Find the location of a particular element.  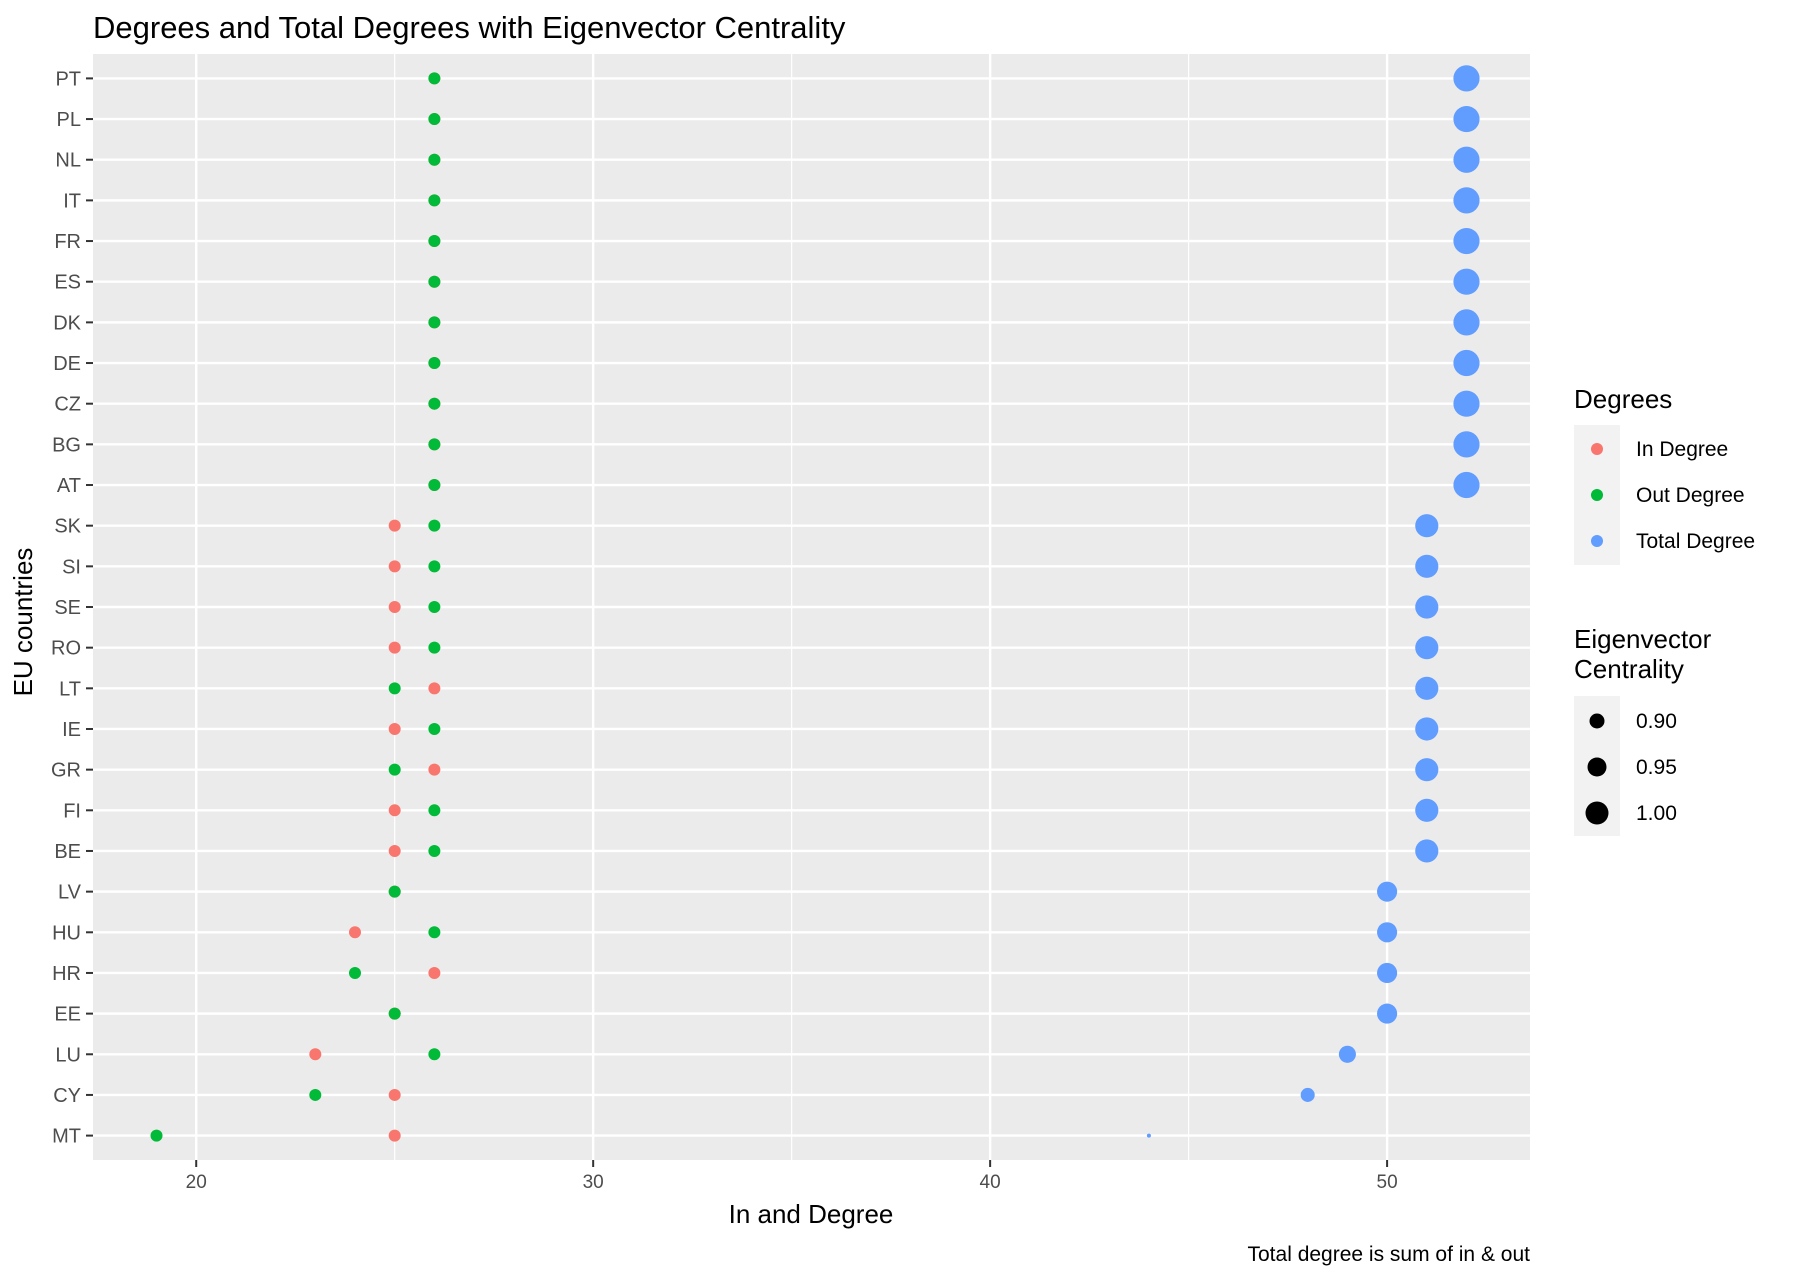

y-tick-label: EE is located at coordinates (67, 1015).